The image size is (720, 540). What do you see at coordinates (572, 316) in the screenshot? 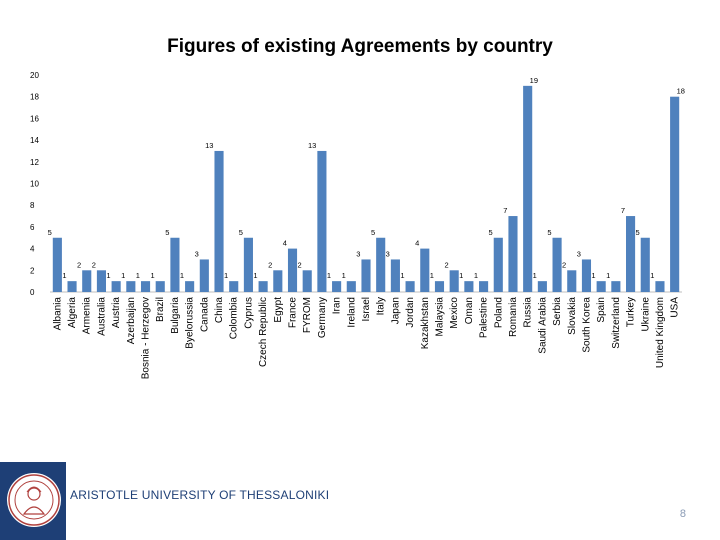
I see `x-tick-label: Slovakia` at bounding box center [572, 316].